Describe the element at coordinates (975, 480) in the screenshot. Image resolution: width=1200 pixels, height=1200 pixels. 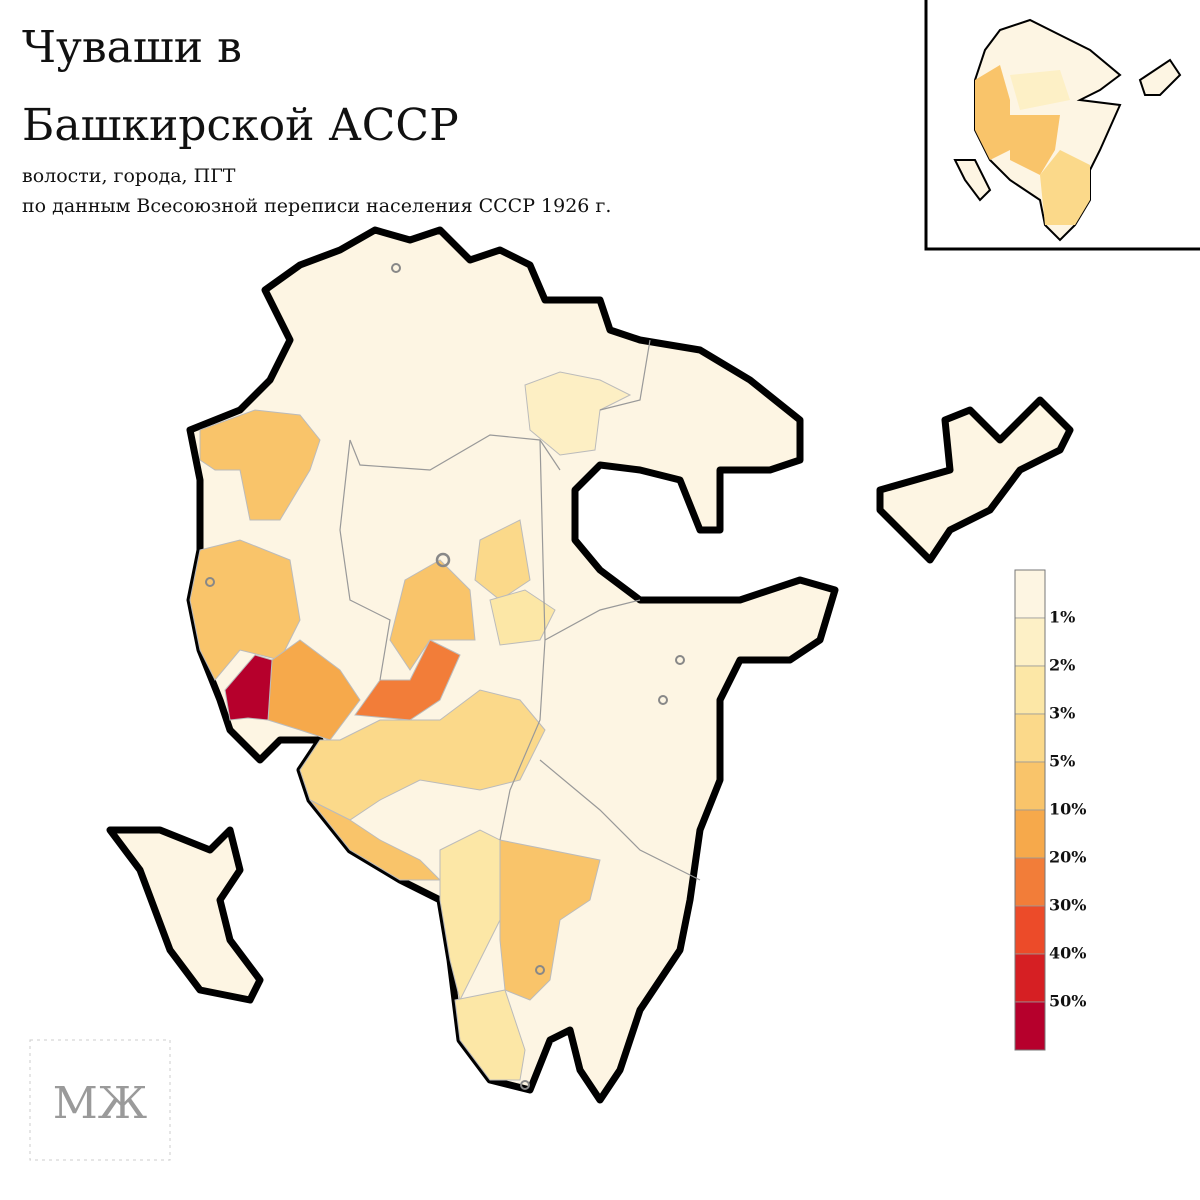
I see `east-exclave` at that location.